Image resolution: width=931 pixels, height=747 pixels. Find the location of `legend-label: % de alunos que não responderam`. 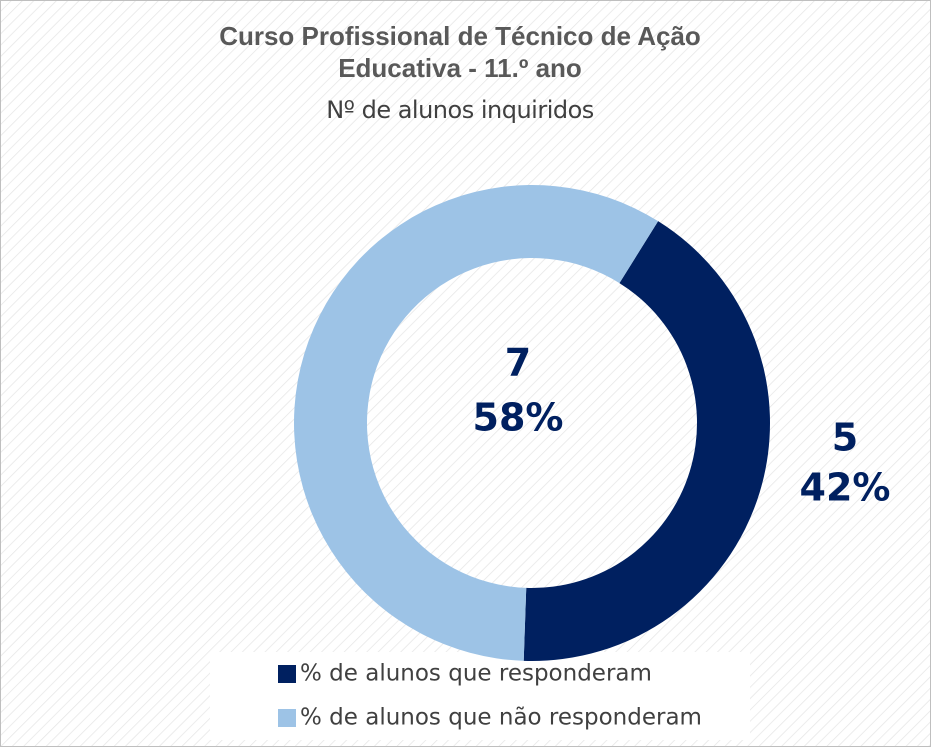

legend-label: % de alunos que não responderam is located at coordinates (501, 718).